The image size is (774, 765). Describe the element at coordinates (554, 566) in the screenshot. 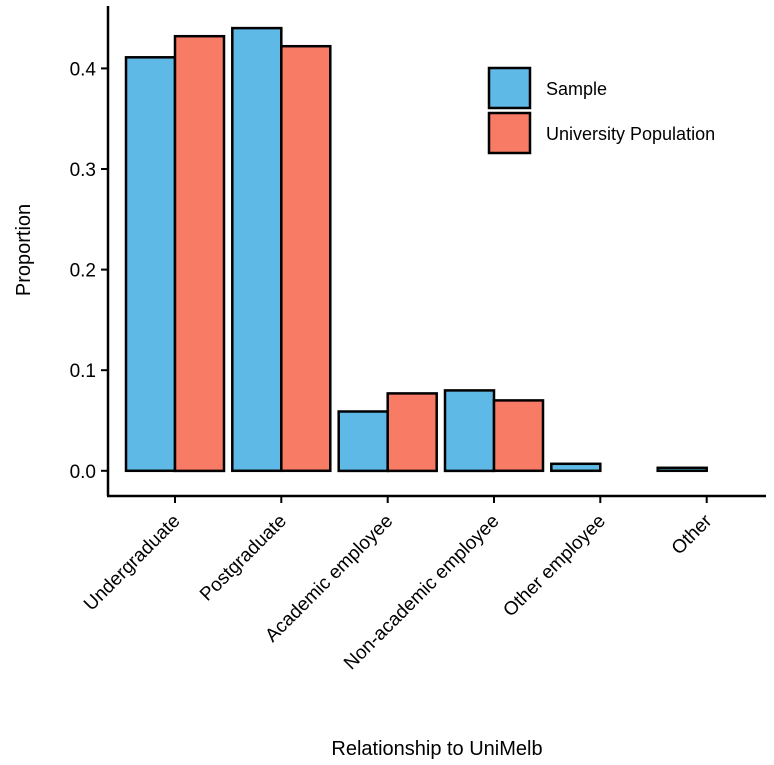

I see `x-tick-label-4: Other employee` at that location.